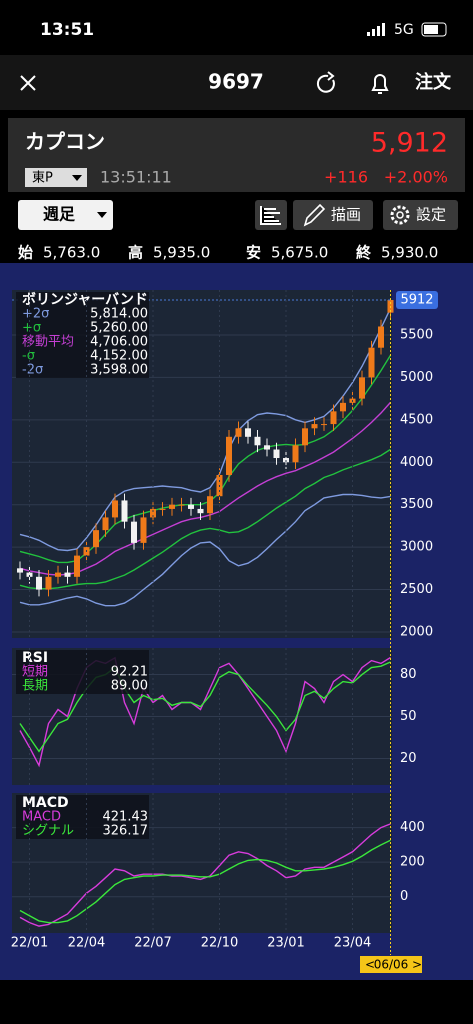  I want to click on period: 週足, so click(59, 214).